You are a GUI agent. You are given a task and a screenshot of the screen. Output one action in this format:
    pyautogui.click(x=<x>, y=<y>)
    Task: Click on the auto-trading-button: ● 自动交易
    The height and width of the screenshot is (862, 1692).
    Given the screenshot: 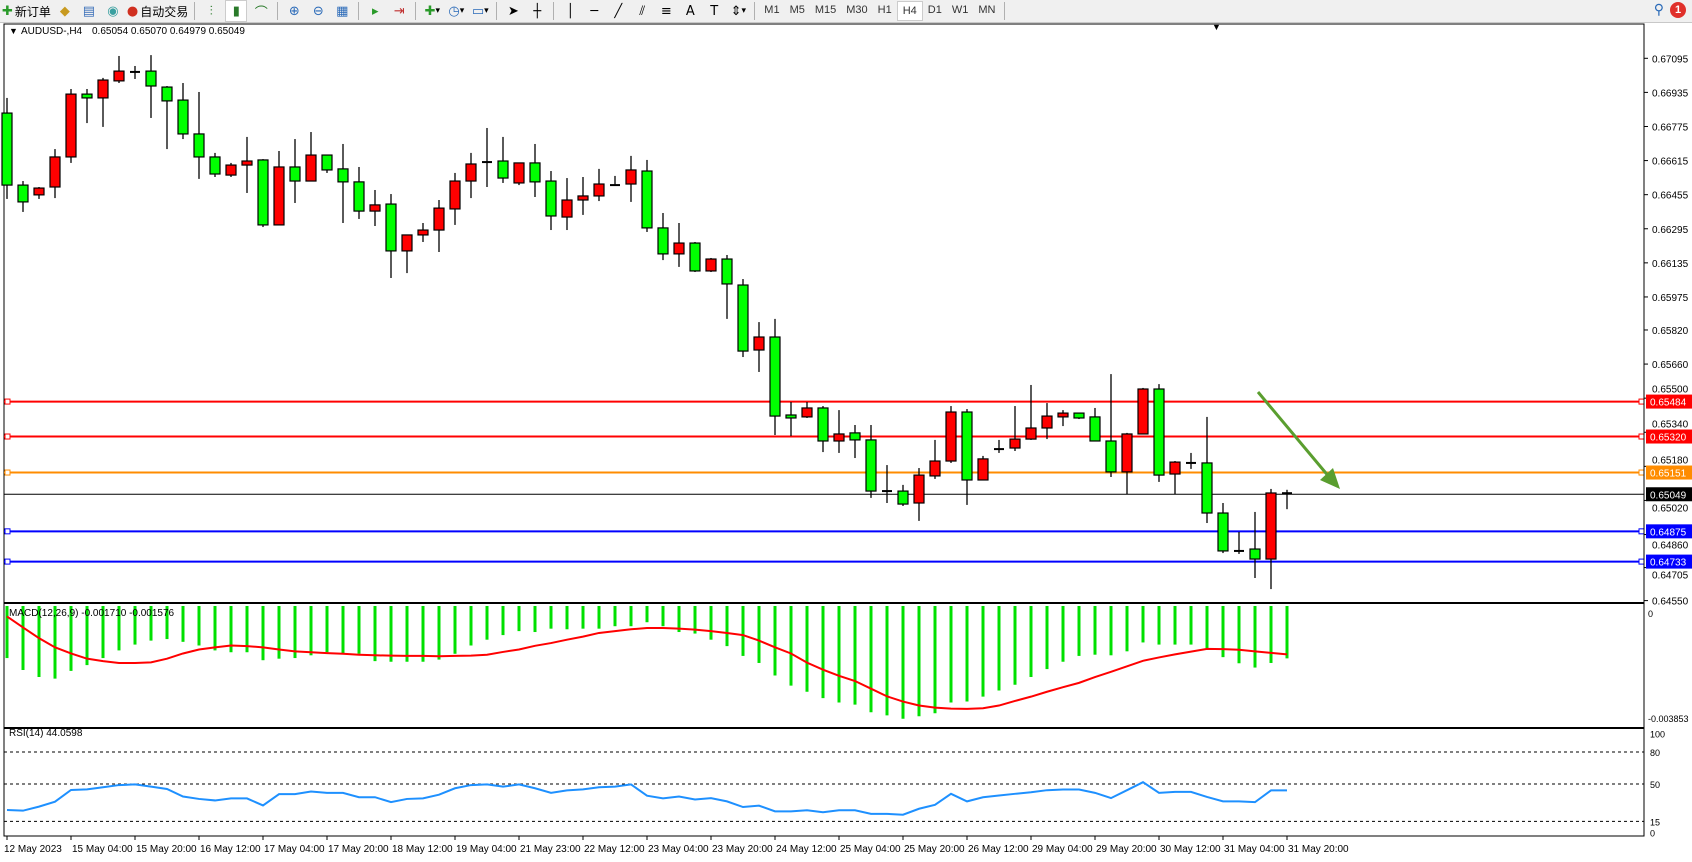 What is the action you would take?
    pyautogui.click(x=157, y=11)
    